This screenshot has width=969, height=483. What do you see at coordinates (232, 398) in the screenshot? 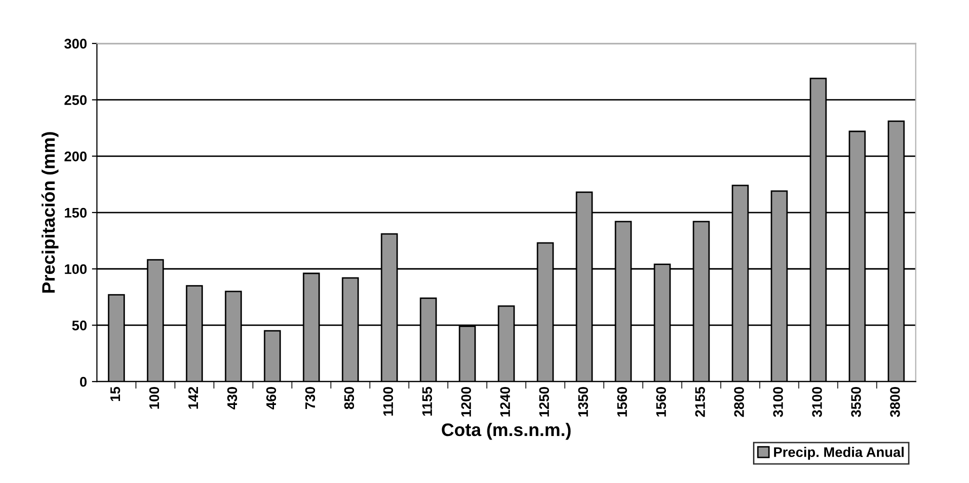
I see `x-tick-label: 430` at bounding box center [232, 398].